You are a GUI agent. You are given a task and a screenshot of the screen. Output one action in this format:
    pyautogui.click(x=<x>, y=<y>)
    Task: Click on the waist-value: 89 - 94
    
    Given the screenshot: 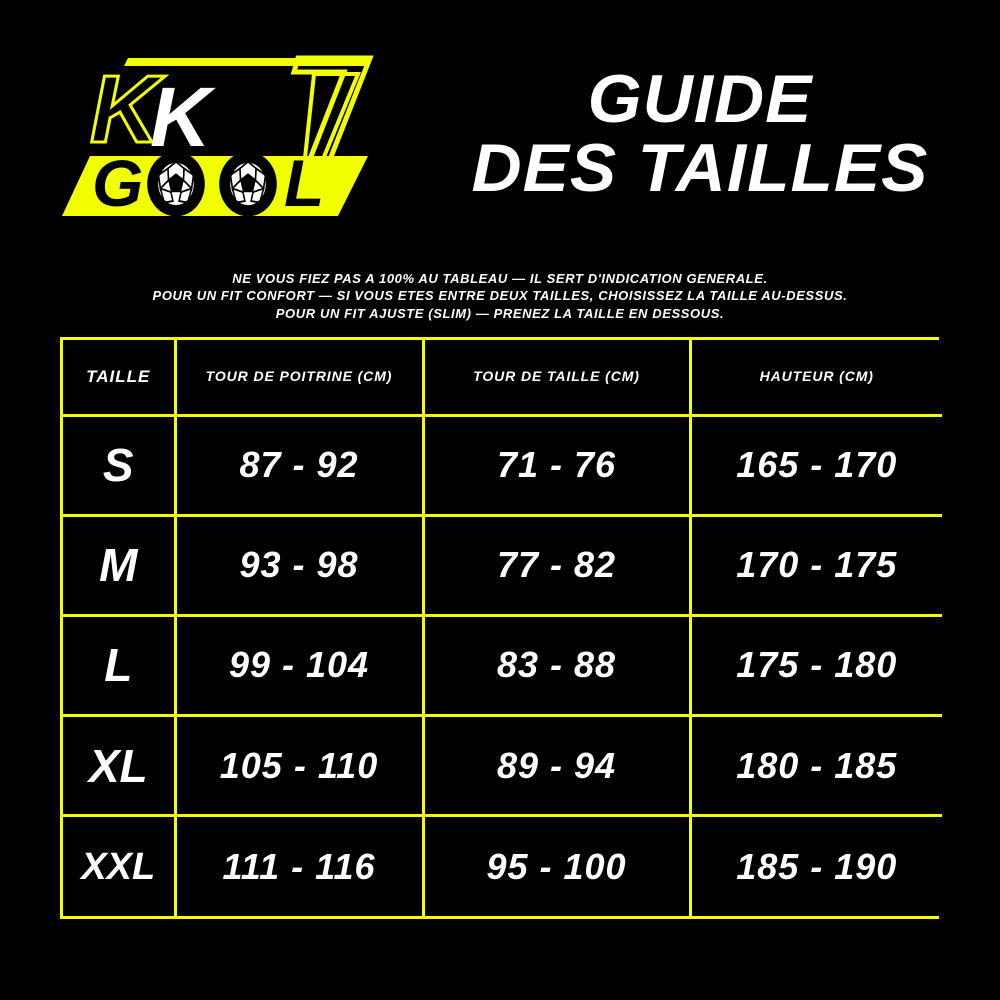 What is the action you would take?
    pyautogui.click(x=556, y=765)
    